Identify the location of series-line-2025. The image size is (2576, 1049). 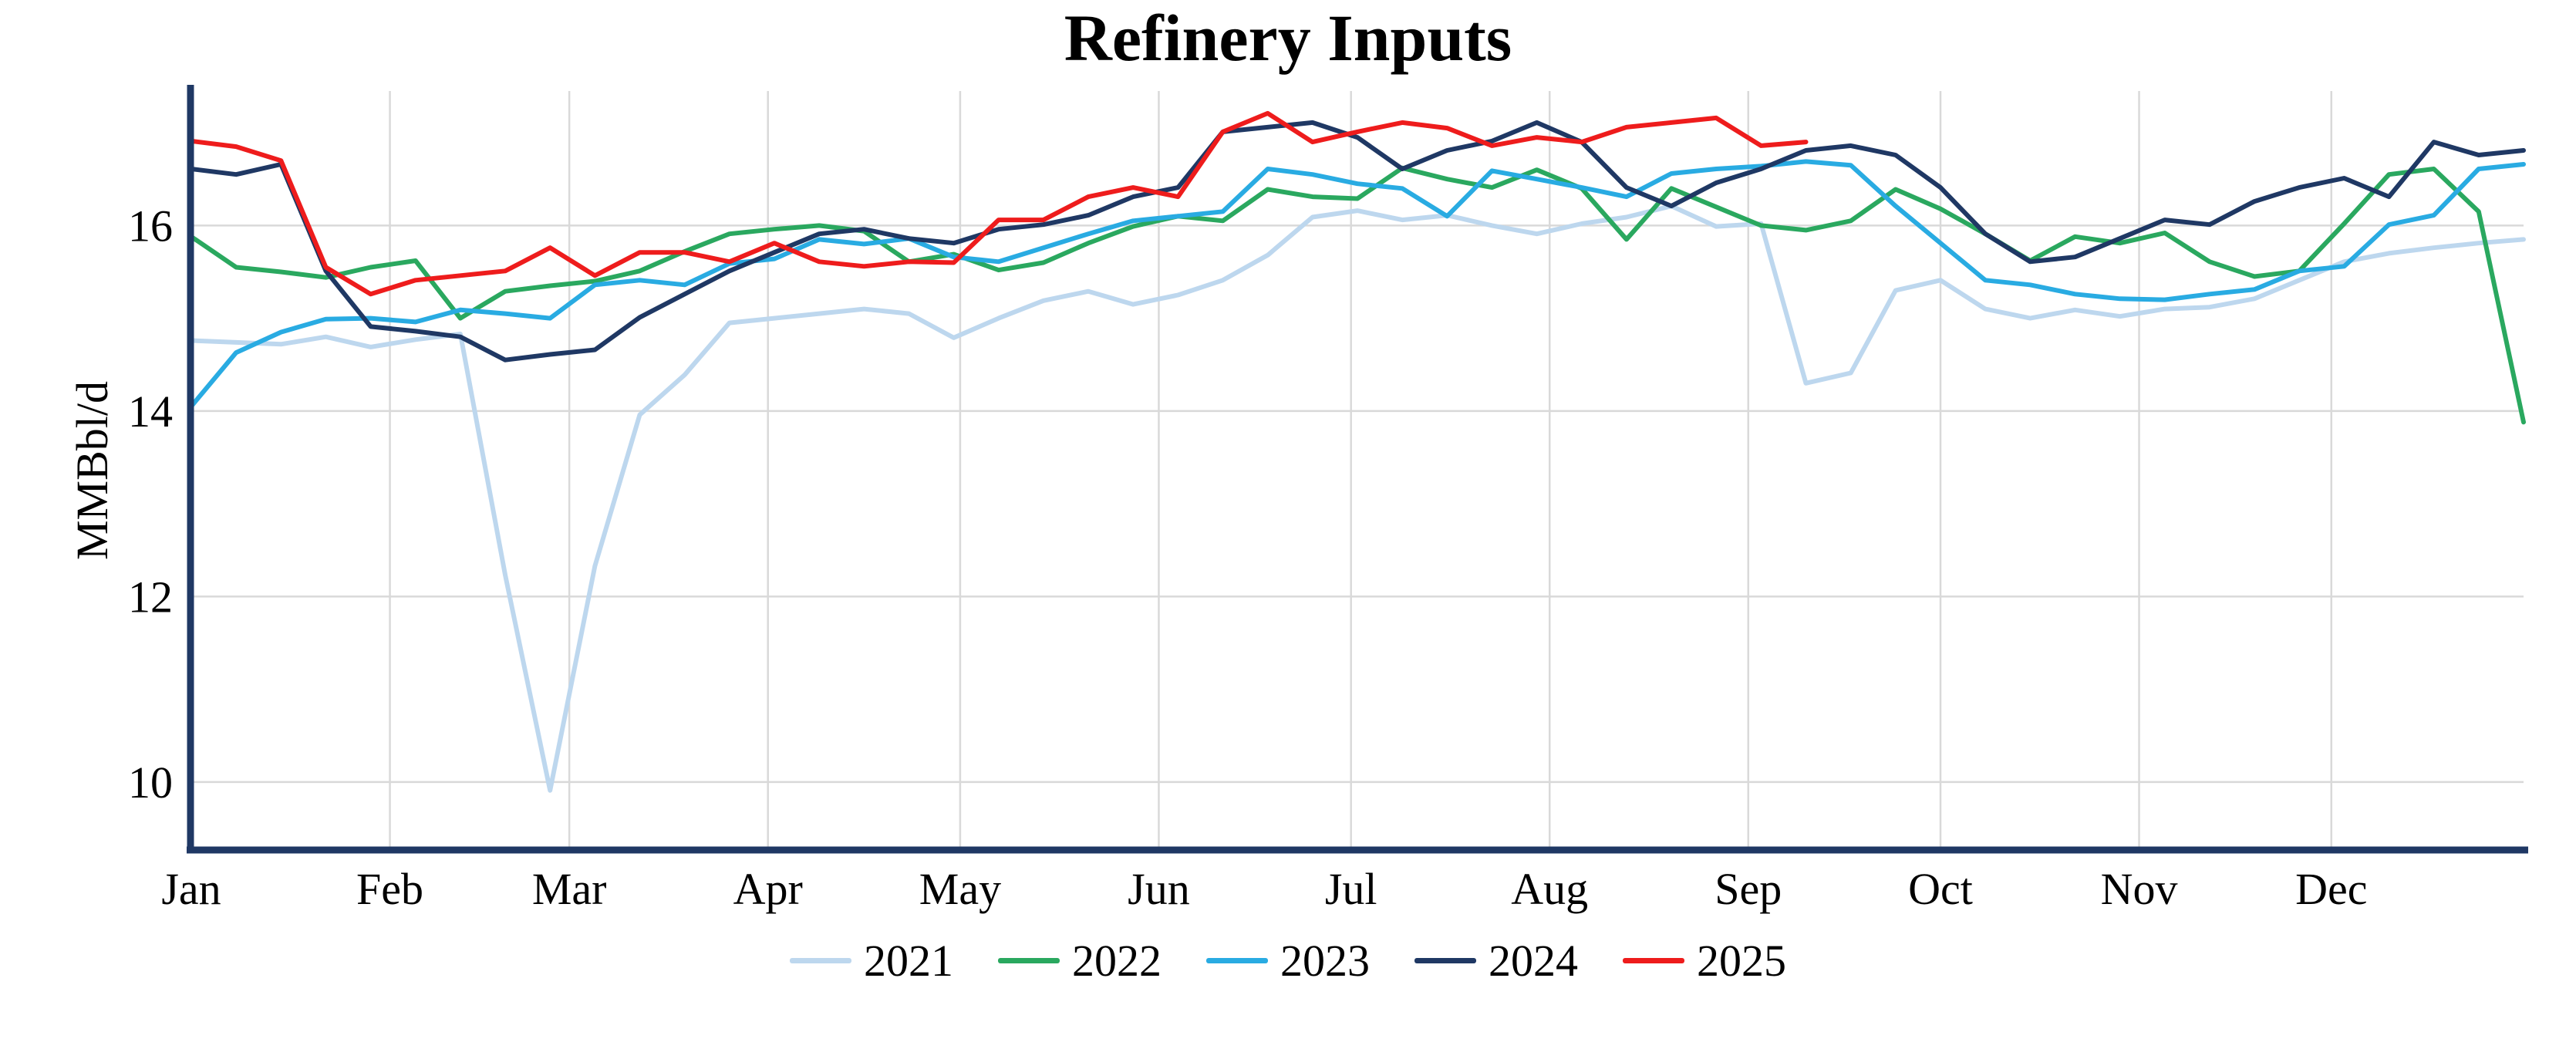
(999, 203).